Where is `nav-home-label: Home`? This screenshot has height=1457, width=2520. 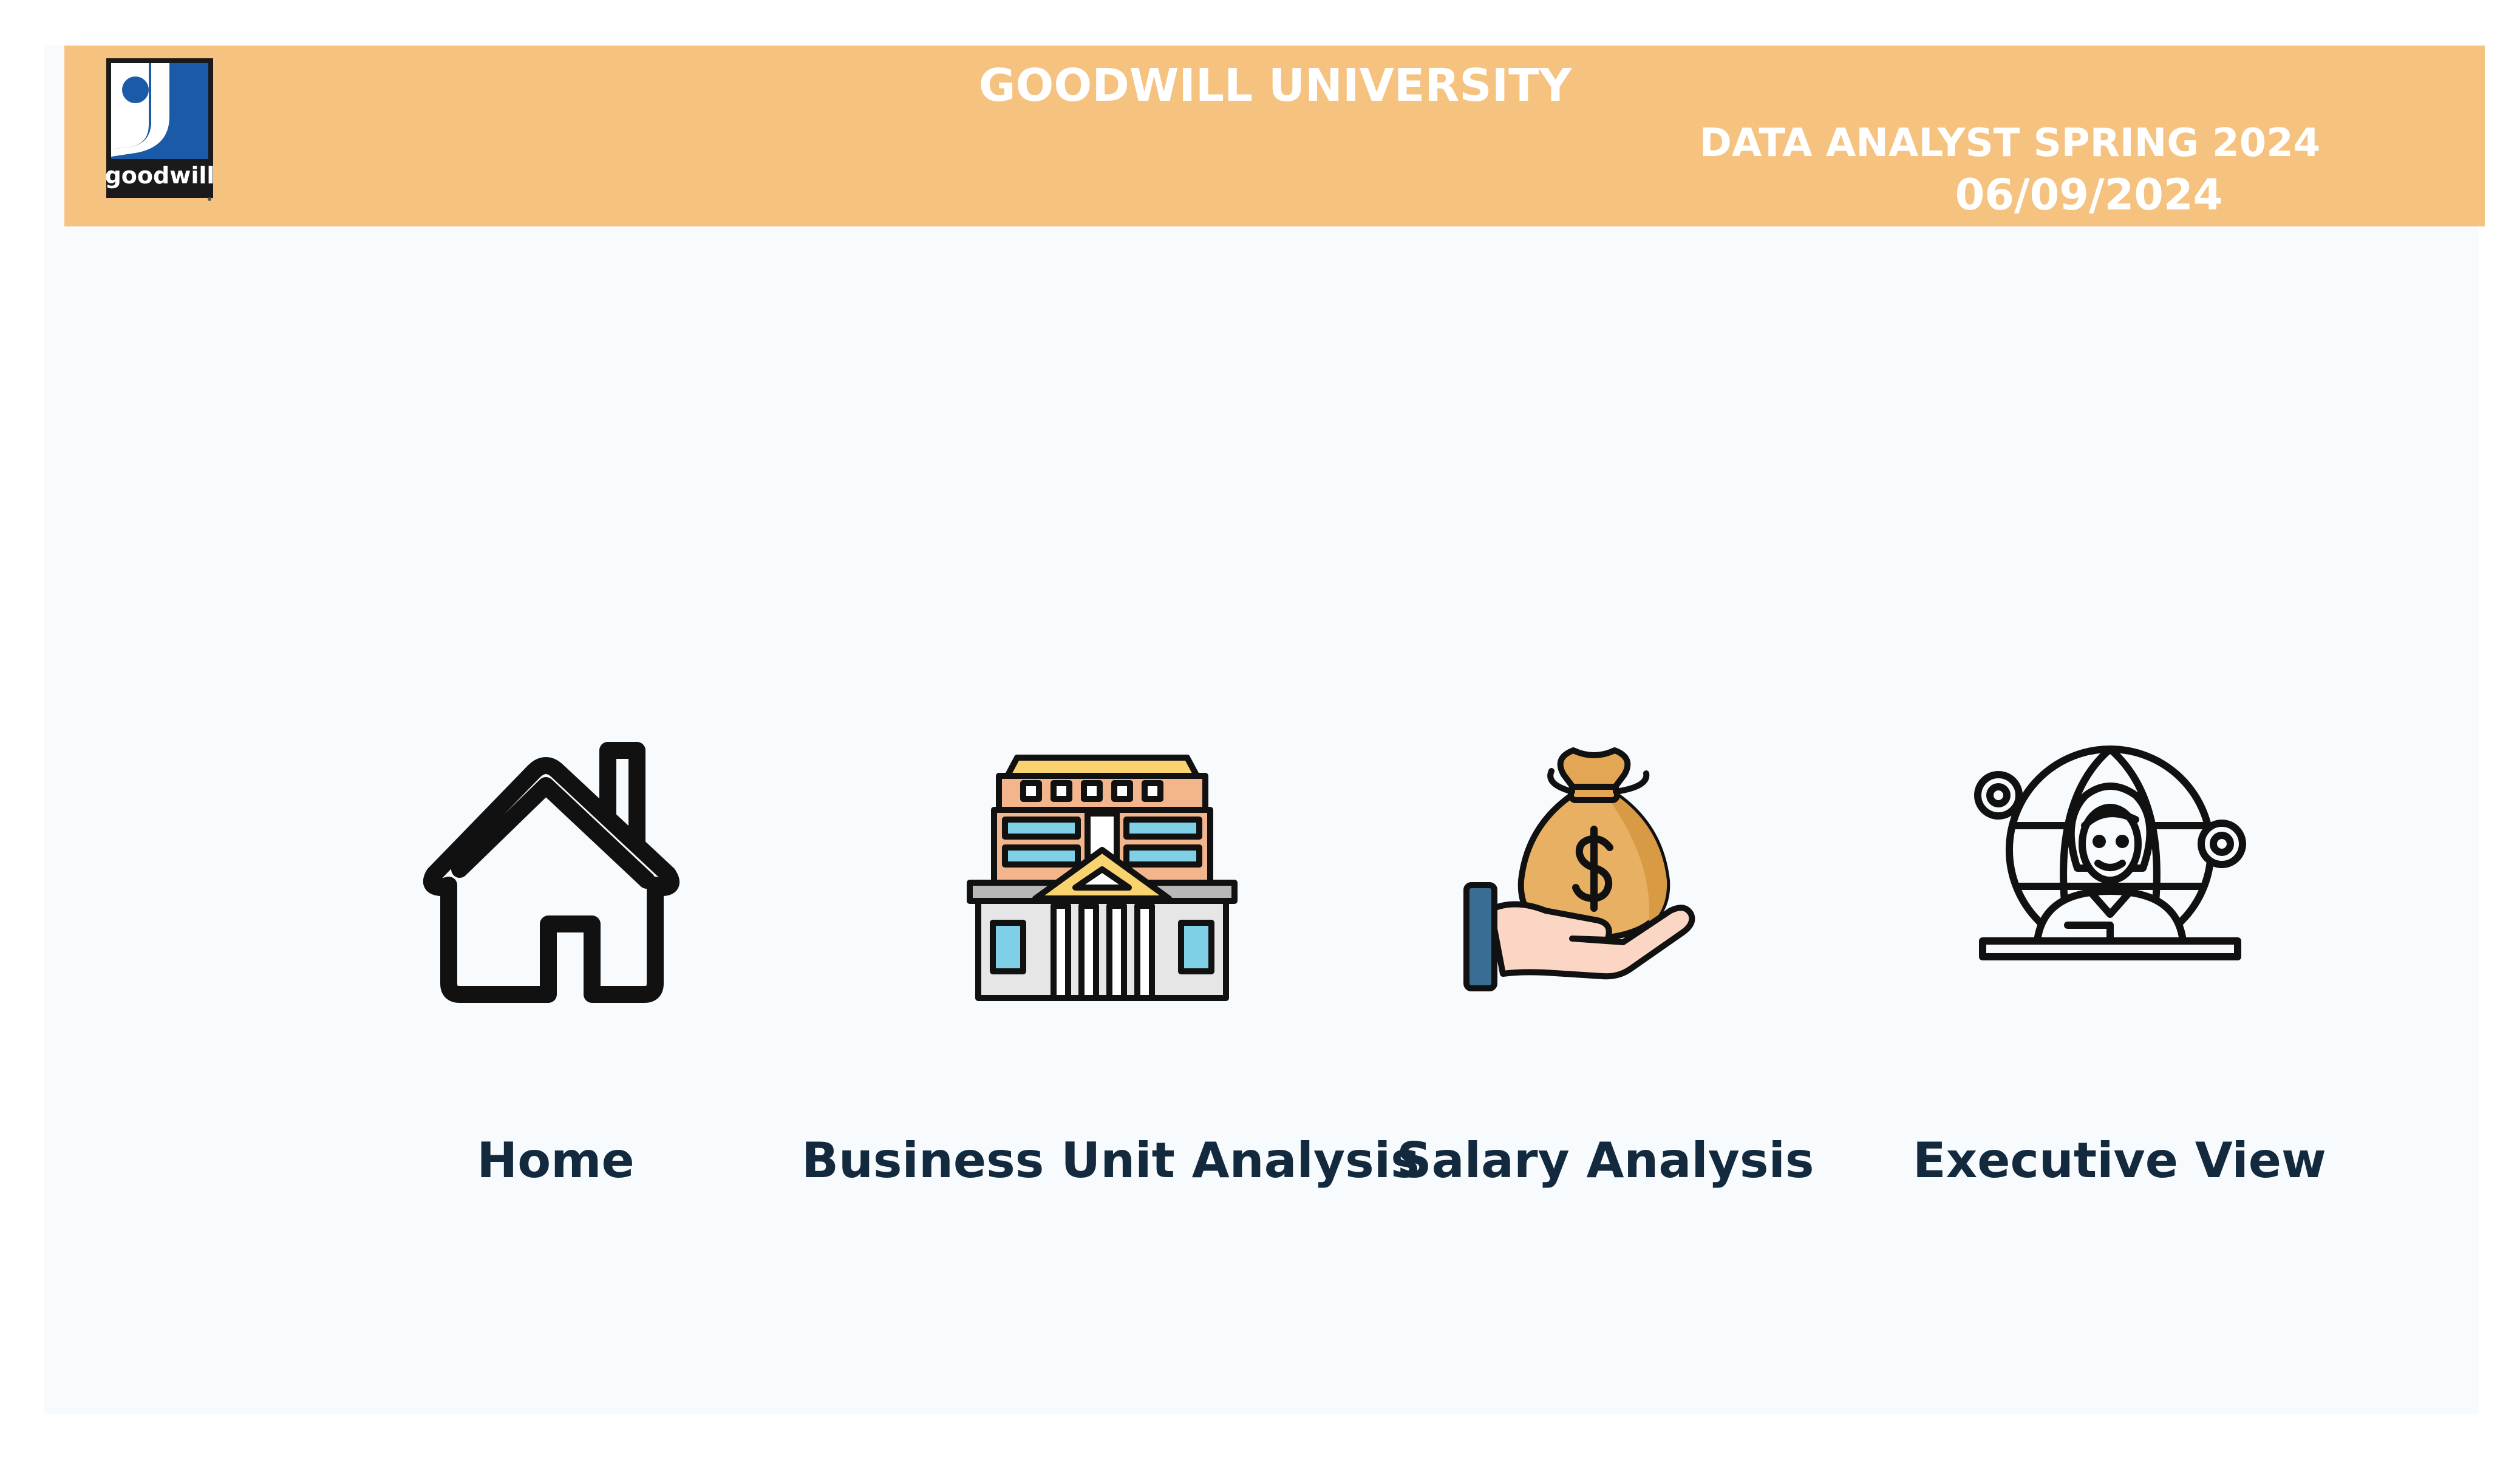
nav-home-label: Home is located at coordinates (556, 1160).